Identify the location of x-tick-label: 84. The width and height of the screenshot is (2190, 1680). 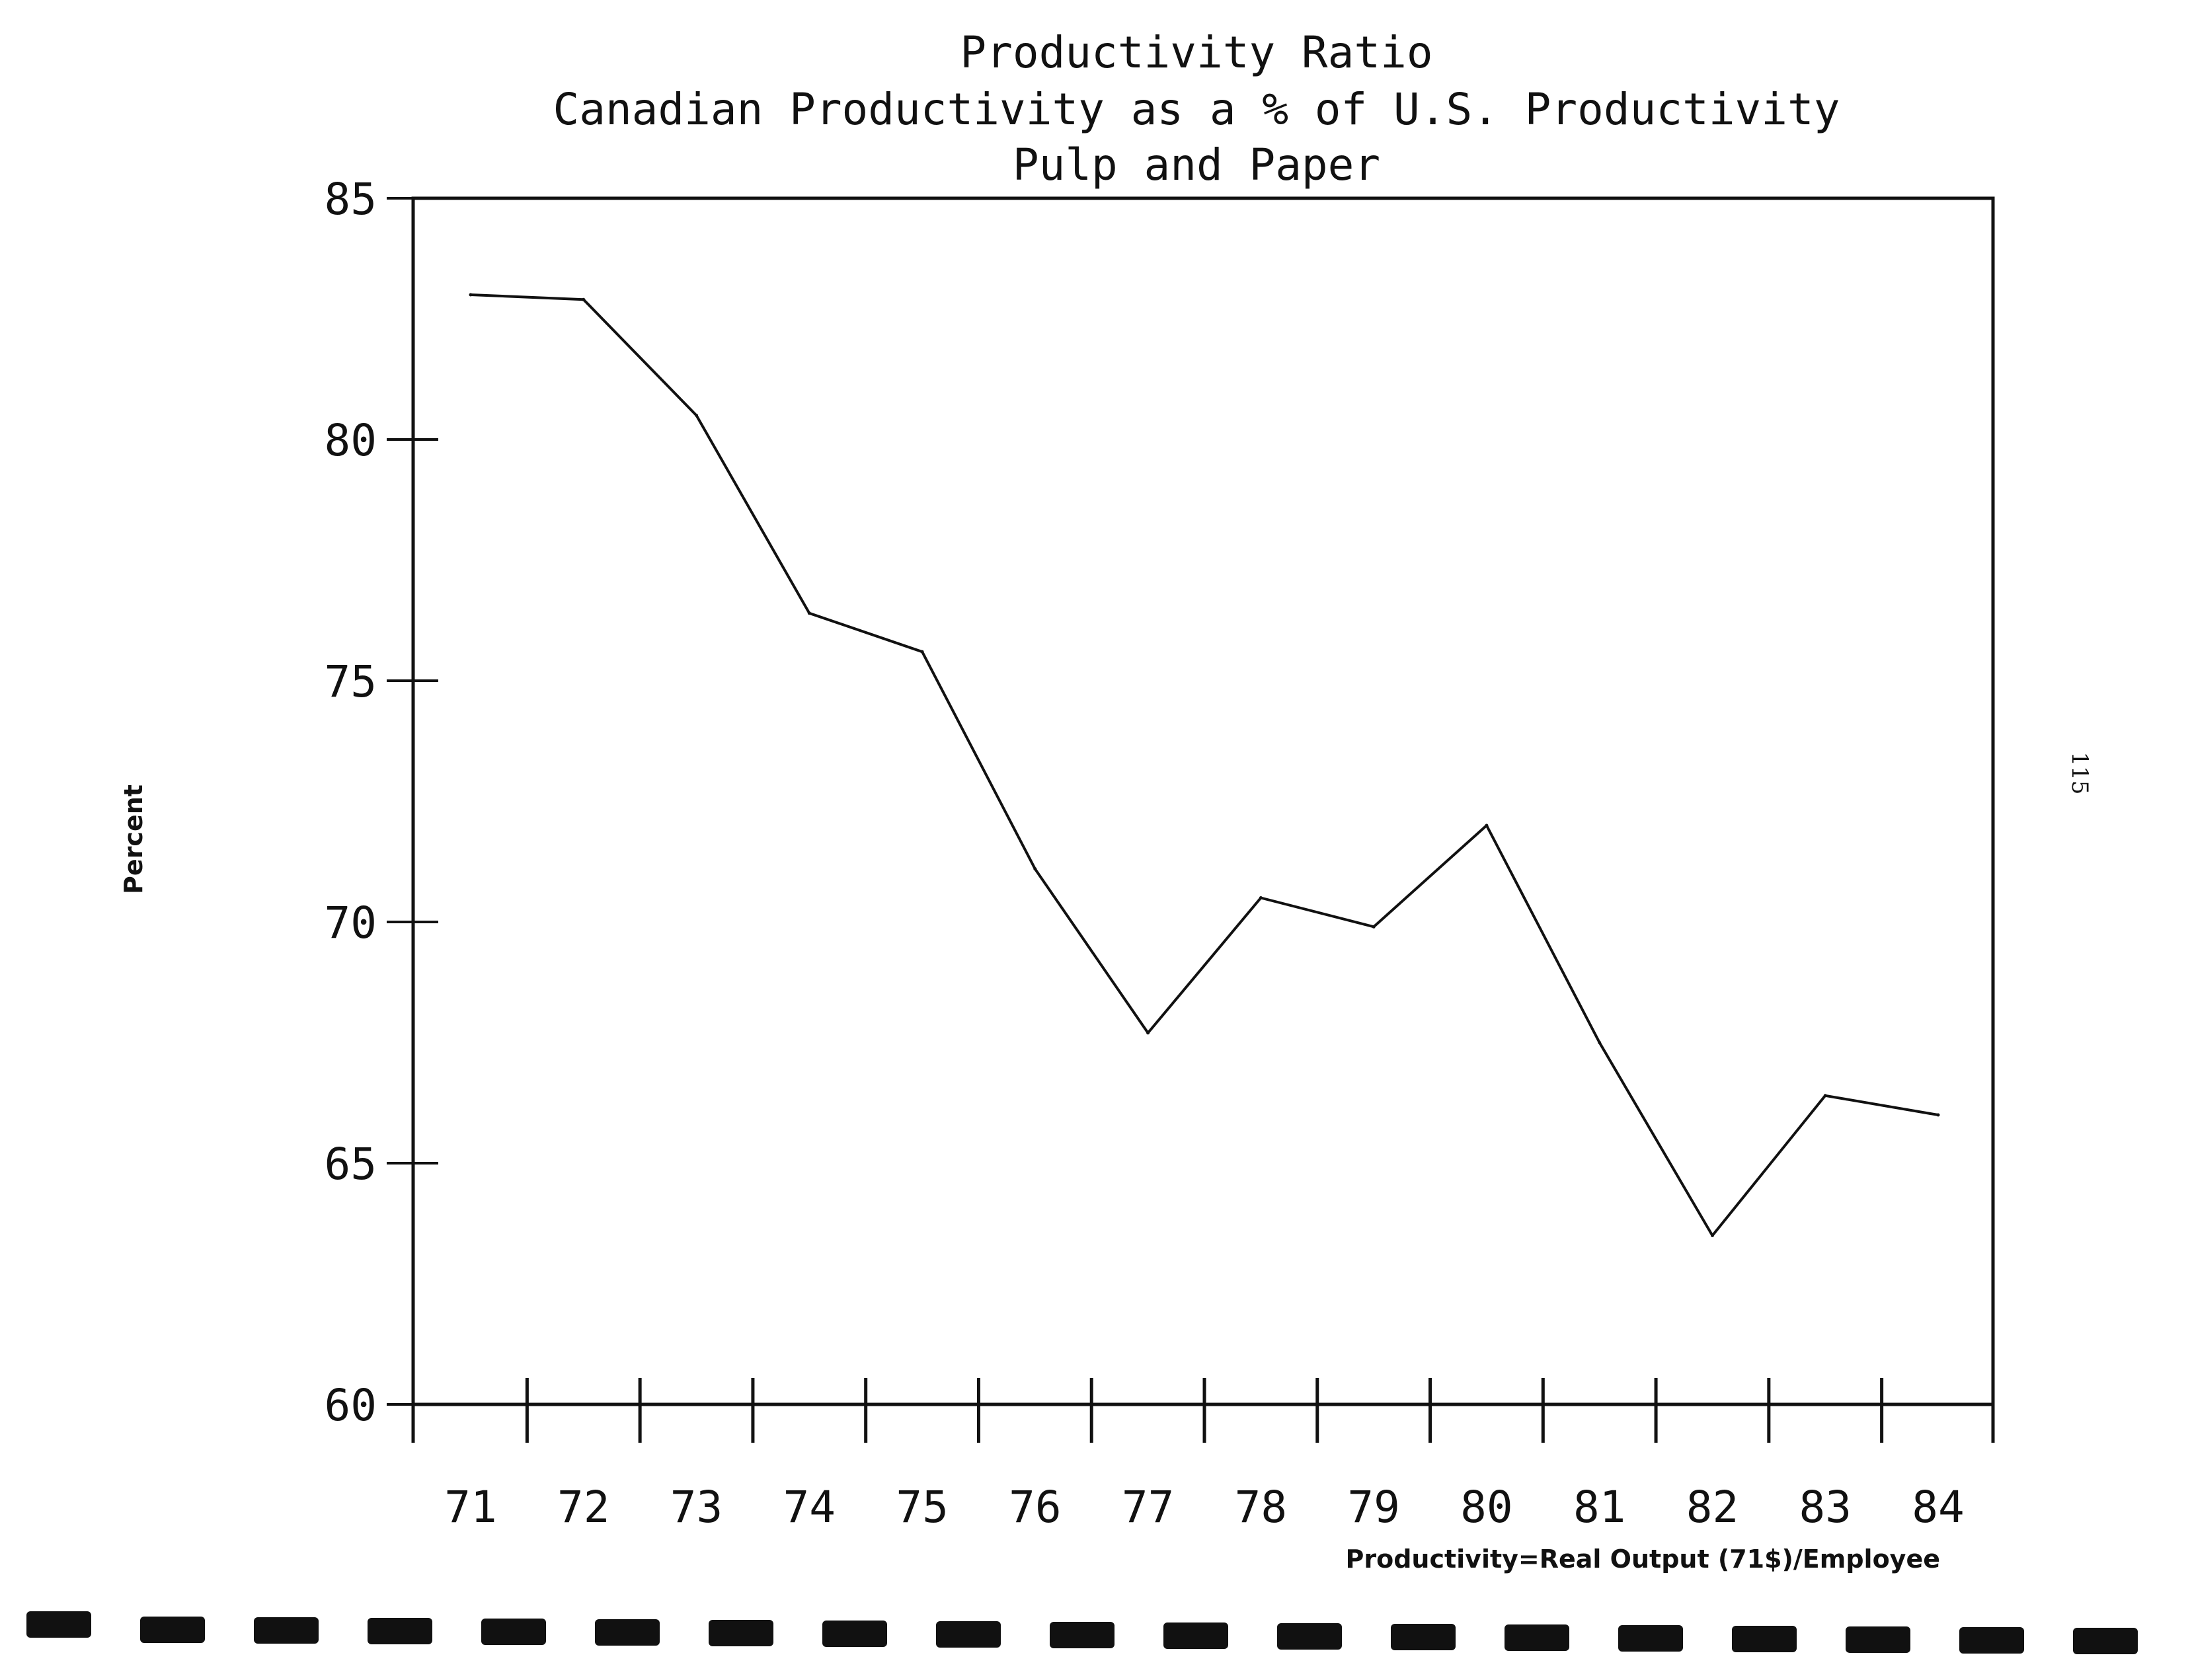
(1938, 1507).